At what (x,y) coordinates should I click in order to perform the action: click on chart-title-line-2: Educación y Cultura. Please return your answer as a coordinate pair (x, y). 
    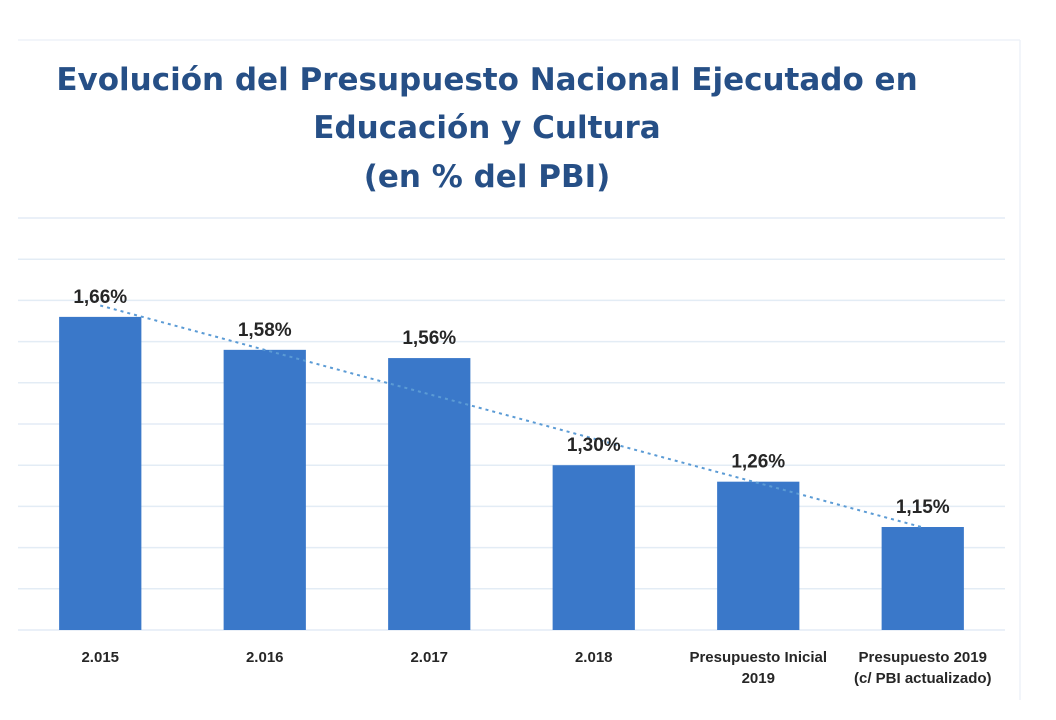
    Looking at the image, I should click on (486, 128).